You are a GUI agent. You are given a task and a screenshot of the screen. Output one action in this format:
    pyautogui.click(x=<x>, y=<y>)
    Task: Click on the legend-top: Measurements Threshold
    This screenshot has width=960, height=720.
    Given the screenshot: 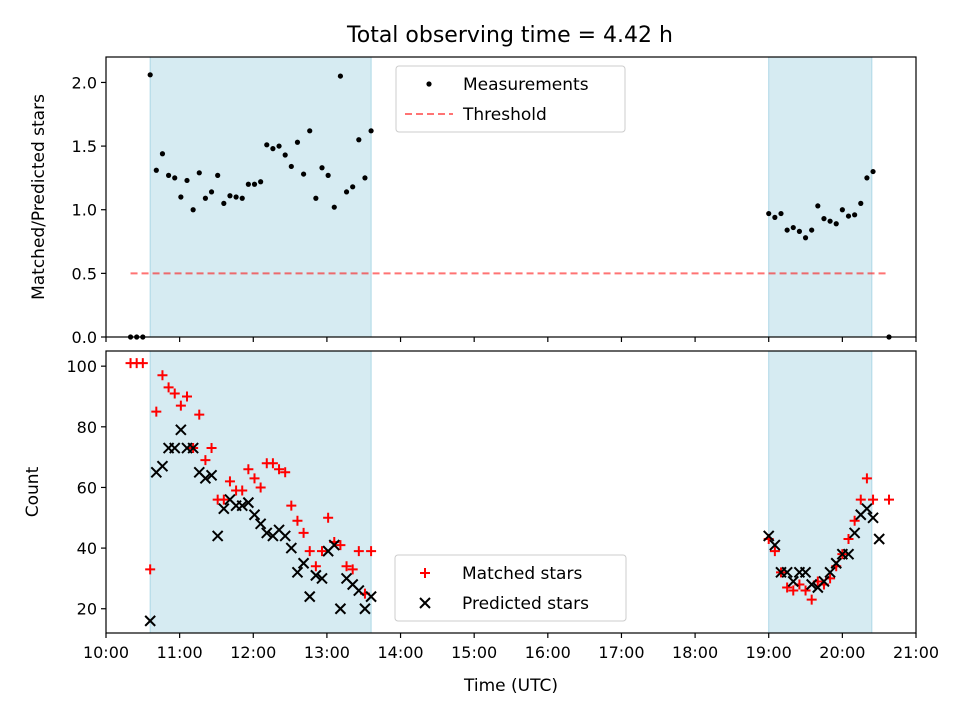 What is the action you would take?
    pyautogui.click(x=510, y=99)
    